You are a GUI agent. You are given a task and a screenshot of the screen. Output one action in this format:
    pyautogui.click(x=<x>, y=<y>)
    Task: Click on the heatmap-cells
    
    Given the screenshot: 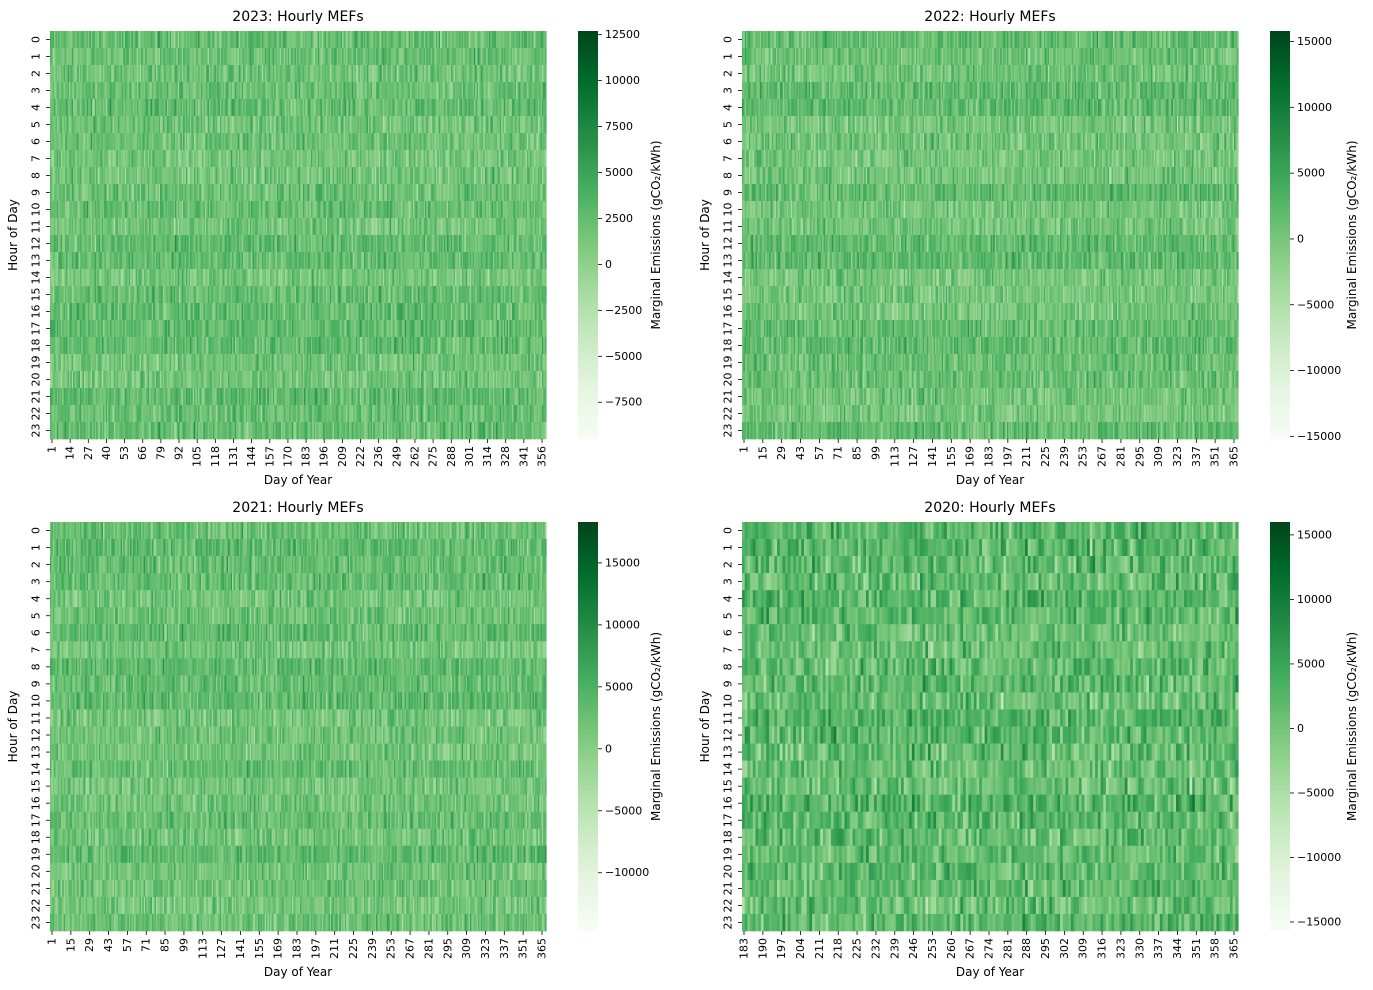 What is the action you would take?
    pyautogui.click(x=298, y=235)
    